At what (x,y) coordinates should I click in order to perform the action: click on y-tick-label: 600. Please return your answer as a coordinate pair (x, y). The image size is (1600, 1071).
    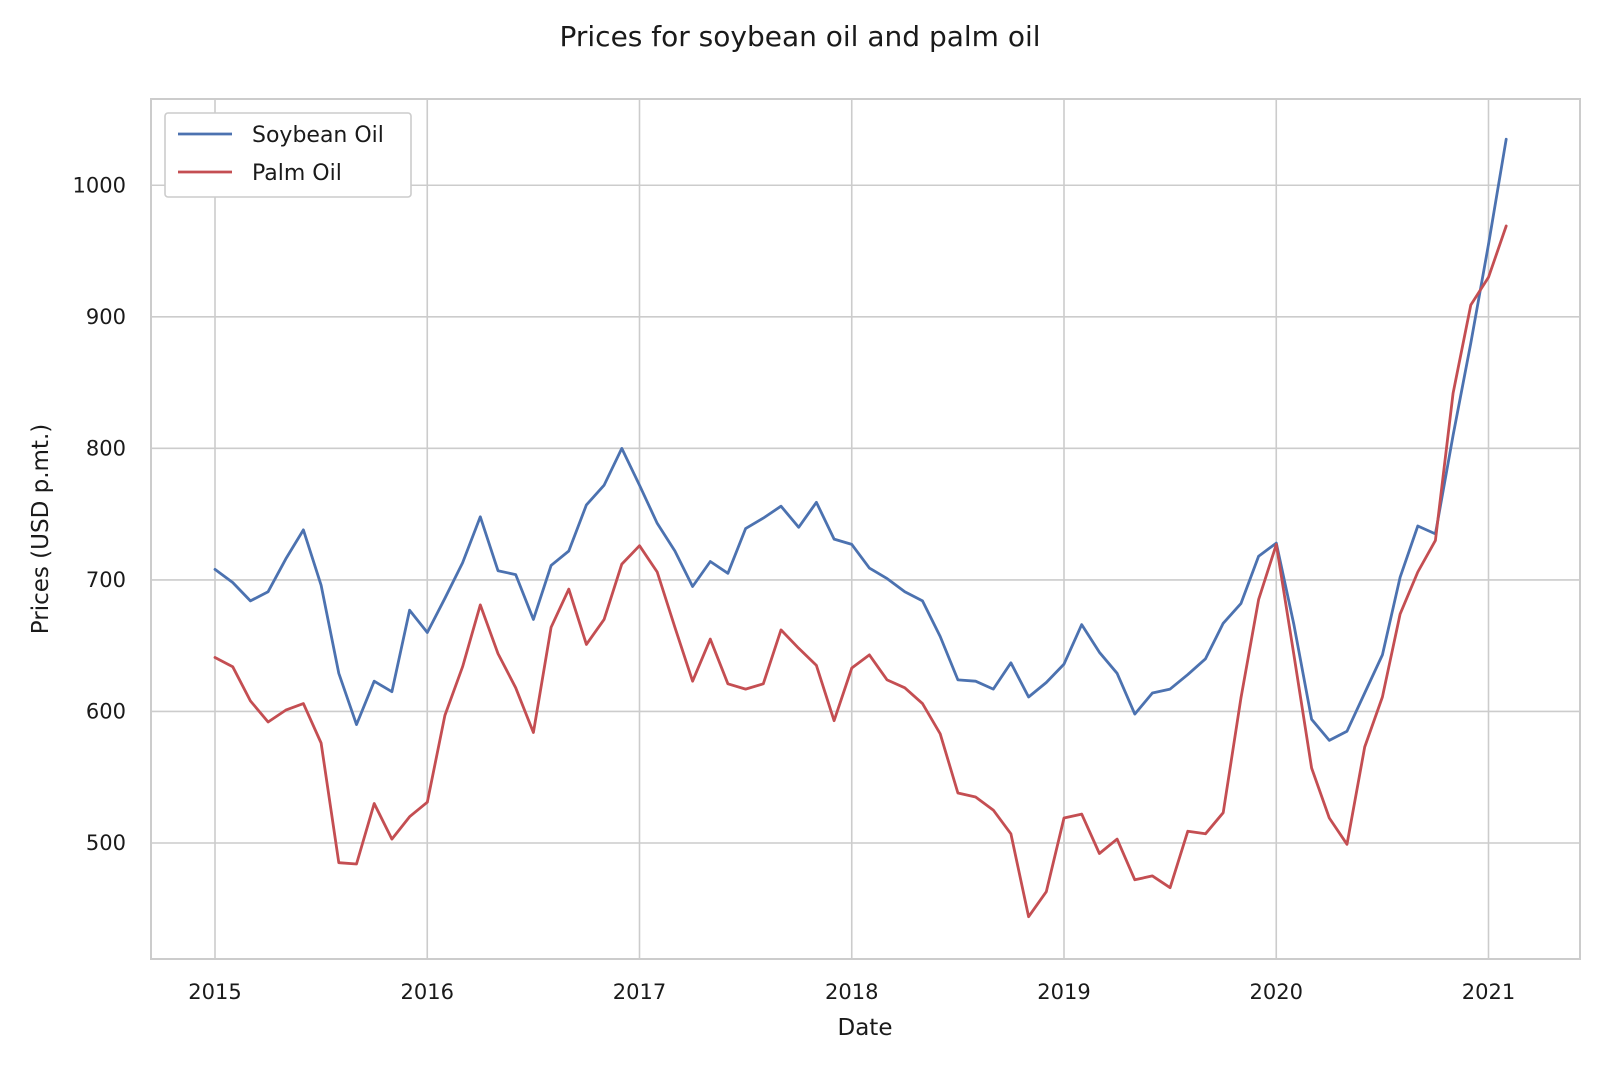
    Looking at the image, I should click on (106, 711).